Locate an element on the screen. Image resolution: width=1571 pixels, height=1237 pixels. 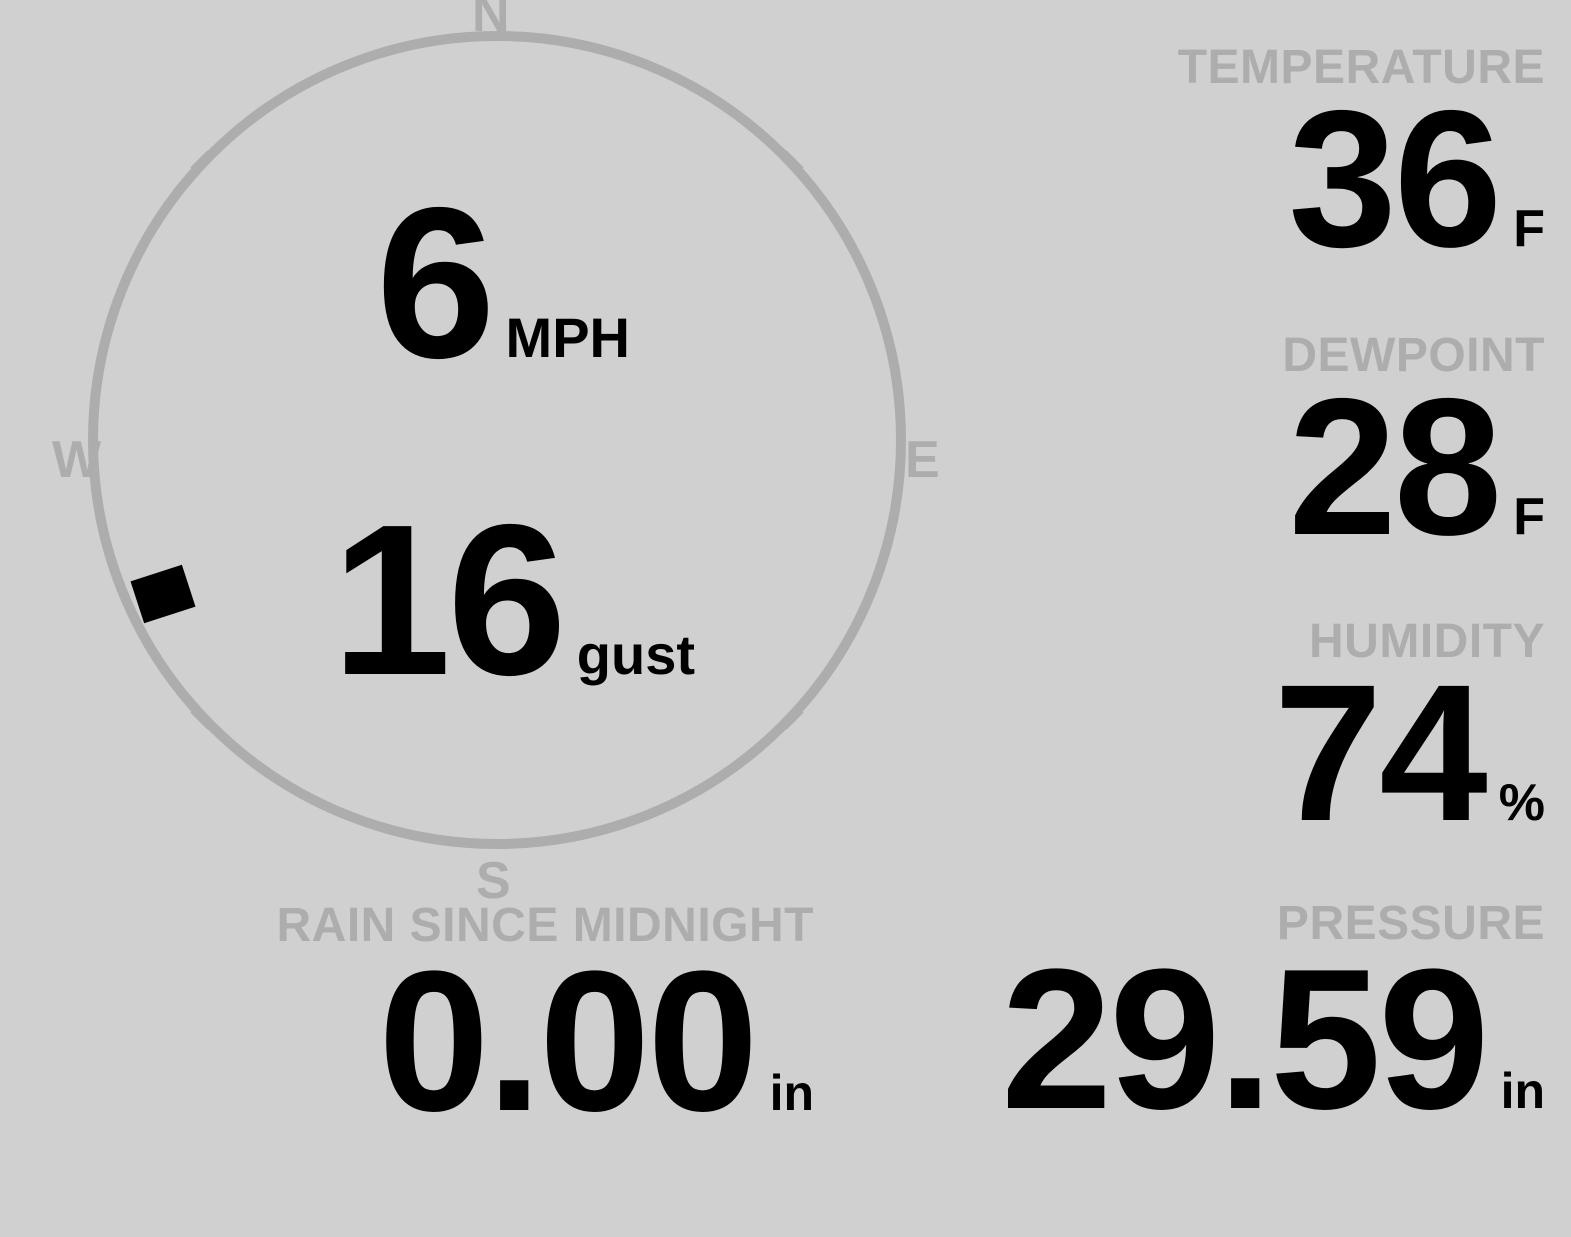
dewpoint-stat: DEWPOINT 28 F is located at coordinates (1413, 452).